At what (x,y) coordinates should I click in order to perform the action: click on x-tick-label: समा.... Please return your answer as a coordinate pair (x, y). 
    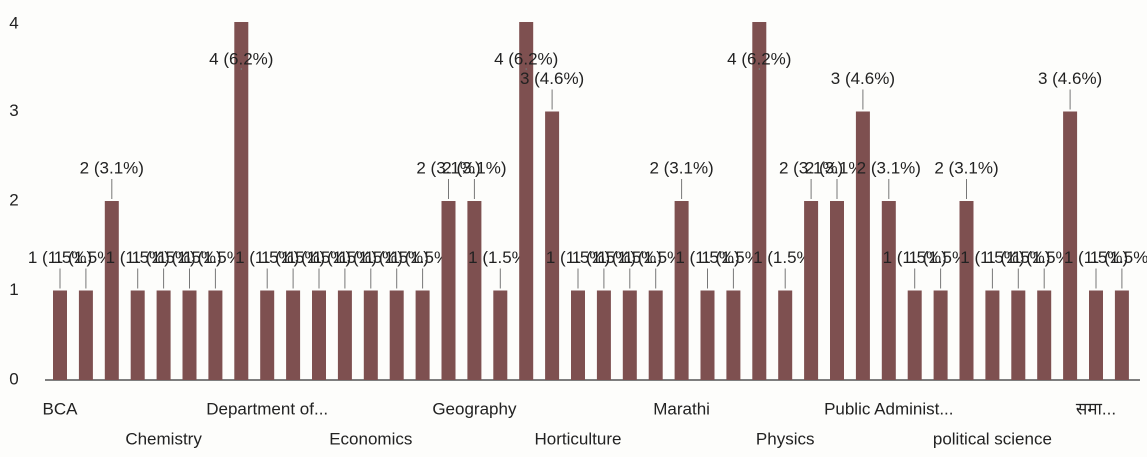
    Looking at the image, I should click on (1096, 408).